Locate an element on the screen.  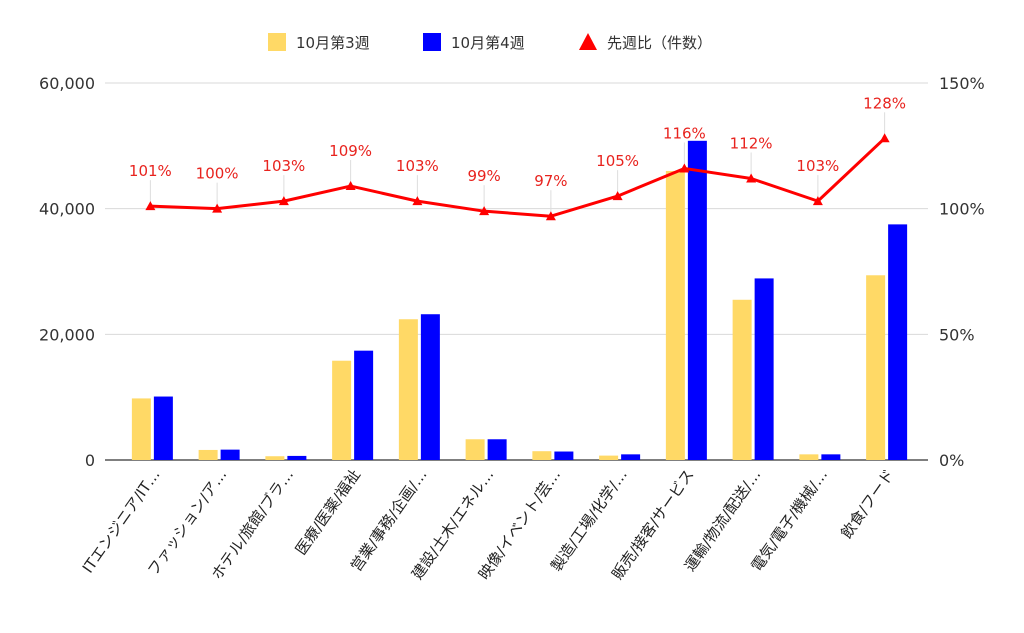
legend-label: 先週比（件数） is located at coordinates (659, 43).